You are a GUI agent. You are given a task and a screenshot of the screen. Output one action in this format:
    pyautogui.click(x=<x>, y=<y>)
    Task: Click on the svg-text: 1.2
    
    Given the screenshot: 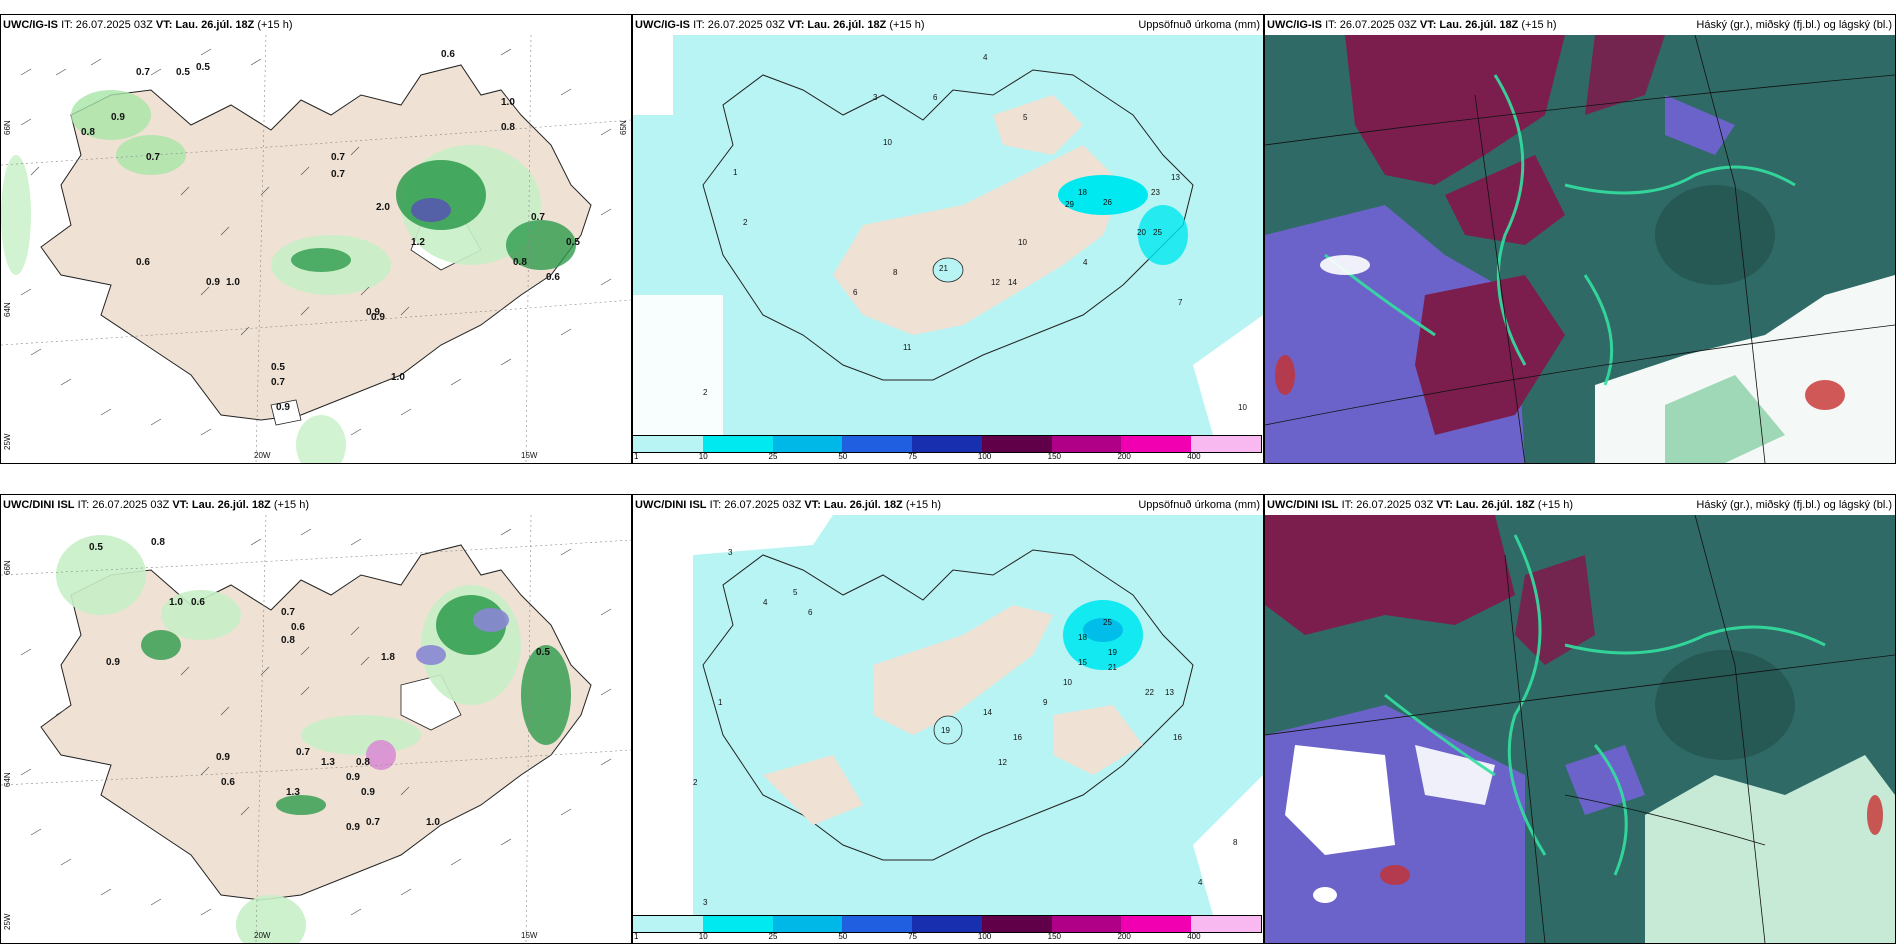 What is the action you would take?
    pyautogui.click(x=418, y=242)
    